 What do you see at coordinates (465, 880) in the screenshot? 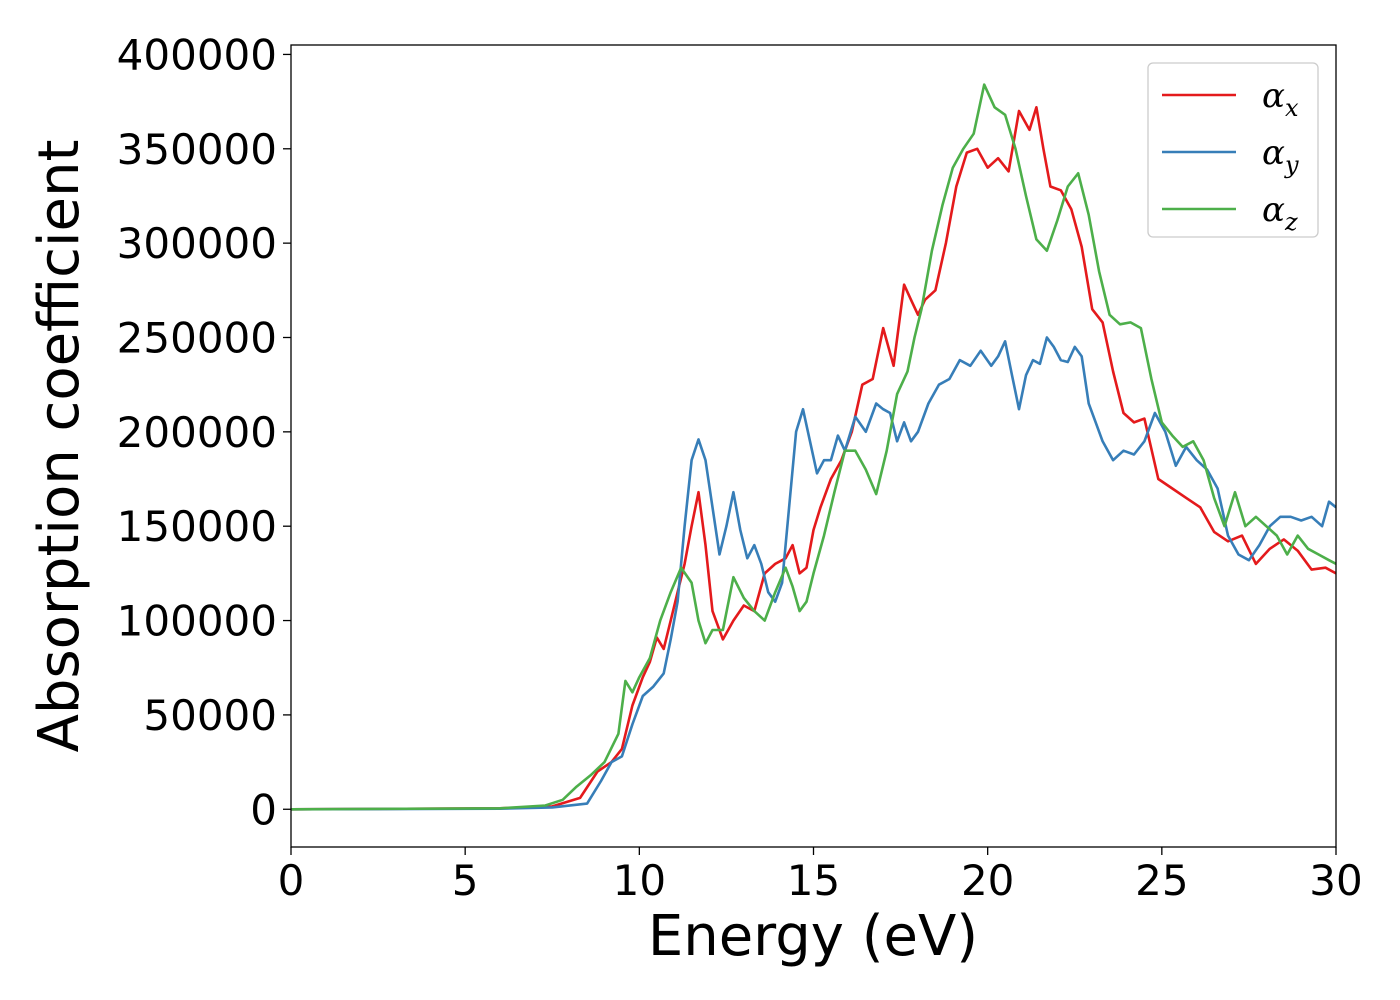
I see `x-tick-label: 5` at bounding box center [465, 880].